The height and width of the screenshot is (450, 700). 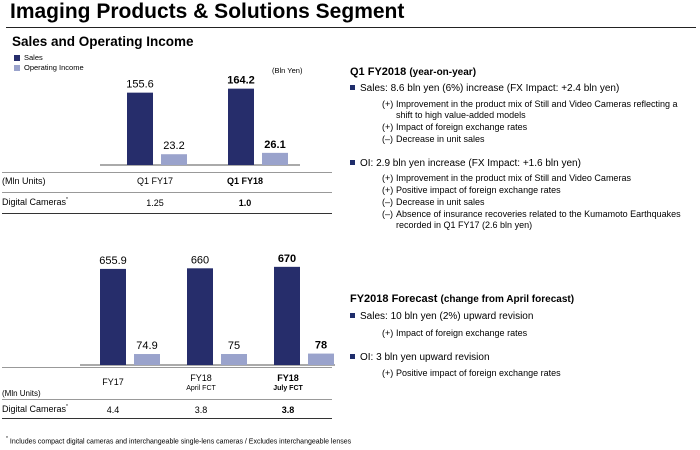 I want to click on label-oi-1: 26.1, so click(x=274, y=145).